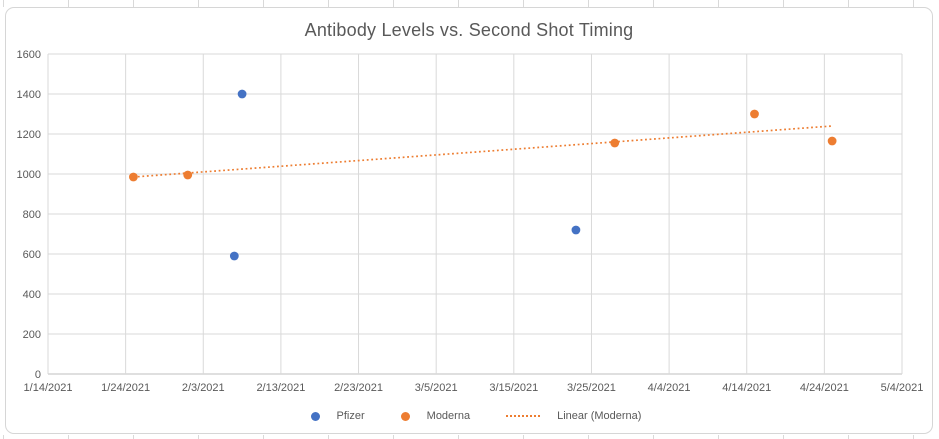  Describe the element at coordinates (746, 388) in the screenshot. I see `x-axis-tick-label: 4/14/2021` at that location.